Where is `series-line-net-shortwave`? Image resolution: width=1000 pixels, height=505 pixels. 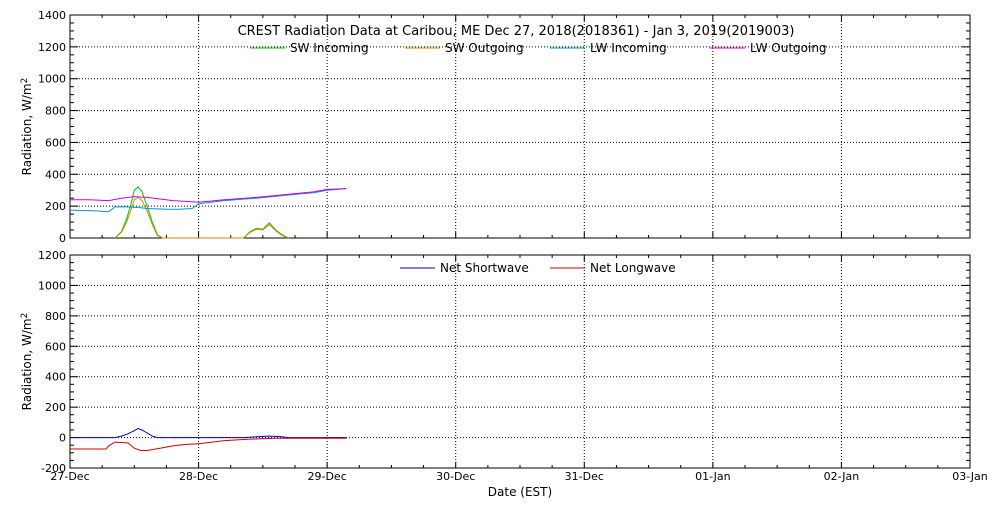
series-line-net-shortwave is located at coordinates (208, 433).